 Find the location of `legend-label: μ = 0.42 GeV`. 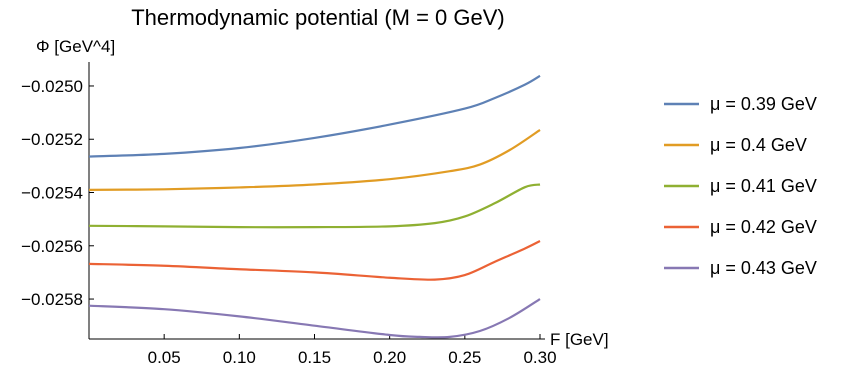

legend-label: μ = 0.42 GeV is located at coordinates (763, 227).